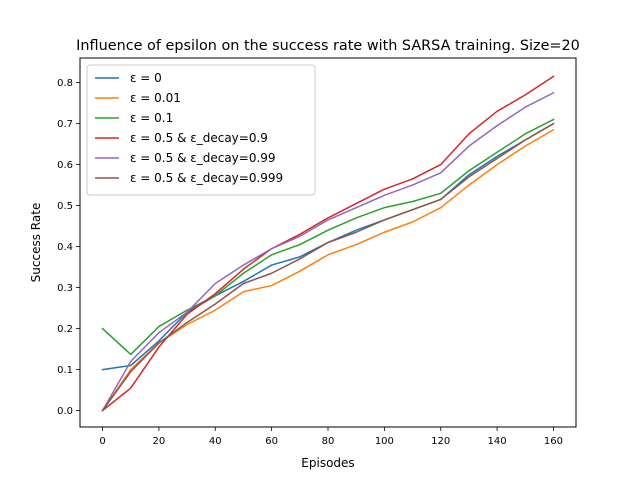 This screenshot has height=480, width=640. Describe the element at coordinates (203, 158) in the screenshot. I see `legend-label-4: ε = 0.5 & ε_decay=0.99` at that location.